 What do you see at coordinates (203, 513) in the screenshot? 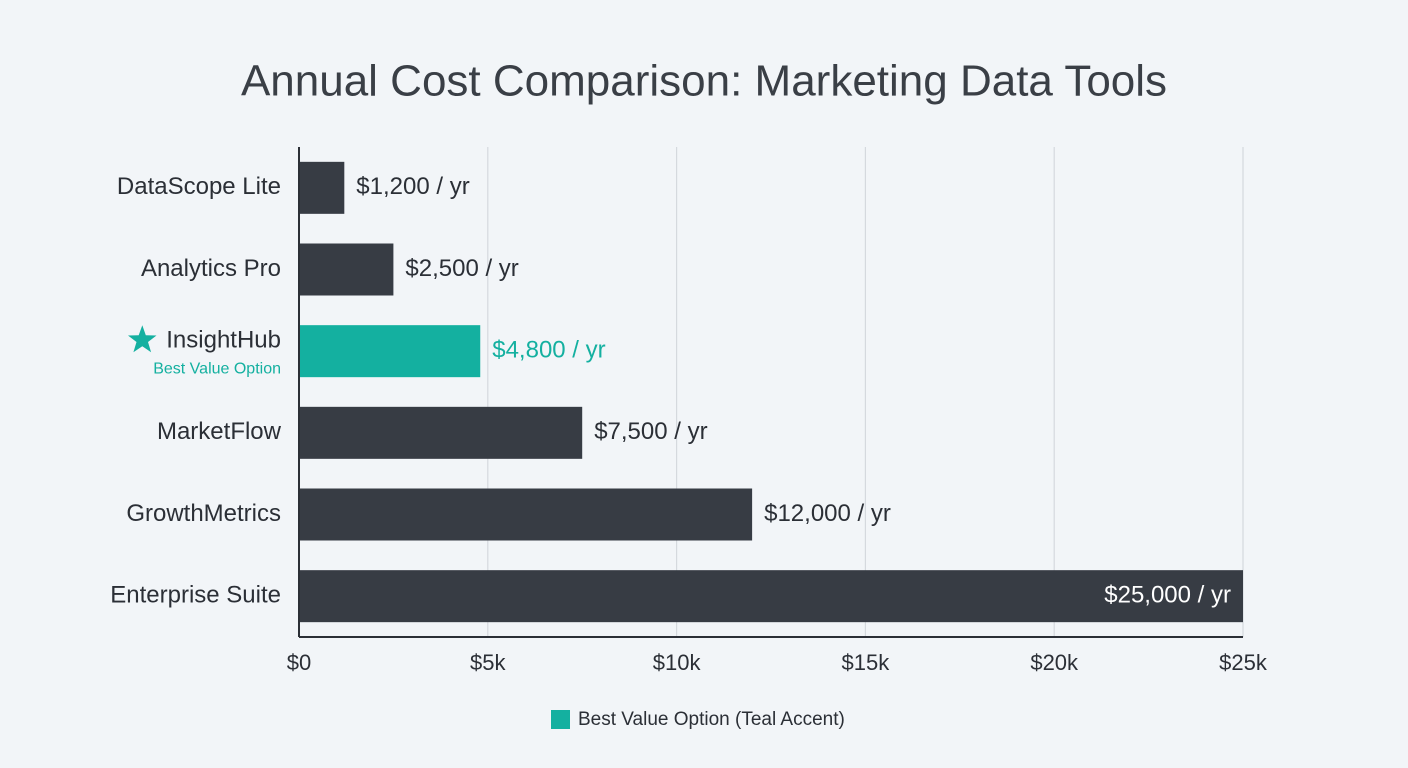
I see `y-tick-label: GrowthMetrics` at bounding box center [203, 513].